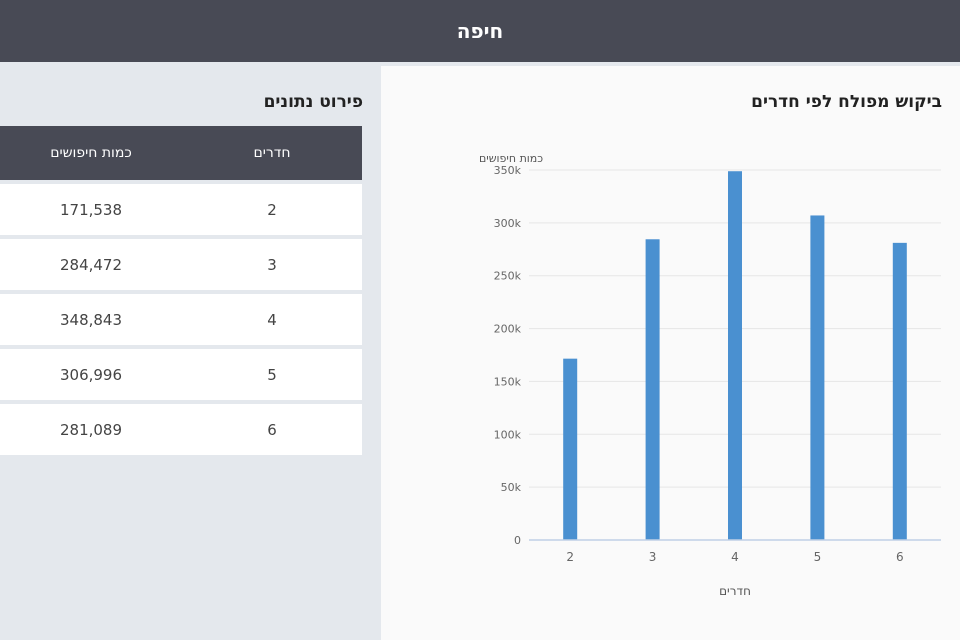 The width and height of the screenshot is (960, 640). What do you see at coordinates (517, 540) in the screenshot?
I see `y-tick-label: 0` at bounding box center [517, 540].